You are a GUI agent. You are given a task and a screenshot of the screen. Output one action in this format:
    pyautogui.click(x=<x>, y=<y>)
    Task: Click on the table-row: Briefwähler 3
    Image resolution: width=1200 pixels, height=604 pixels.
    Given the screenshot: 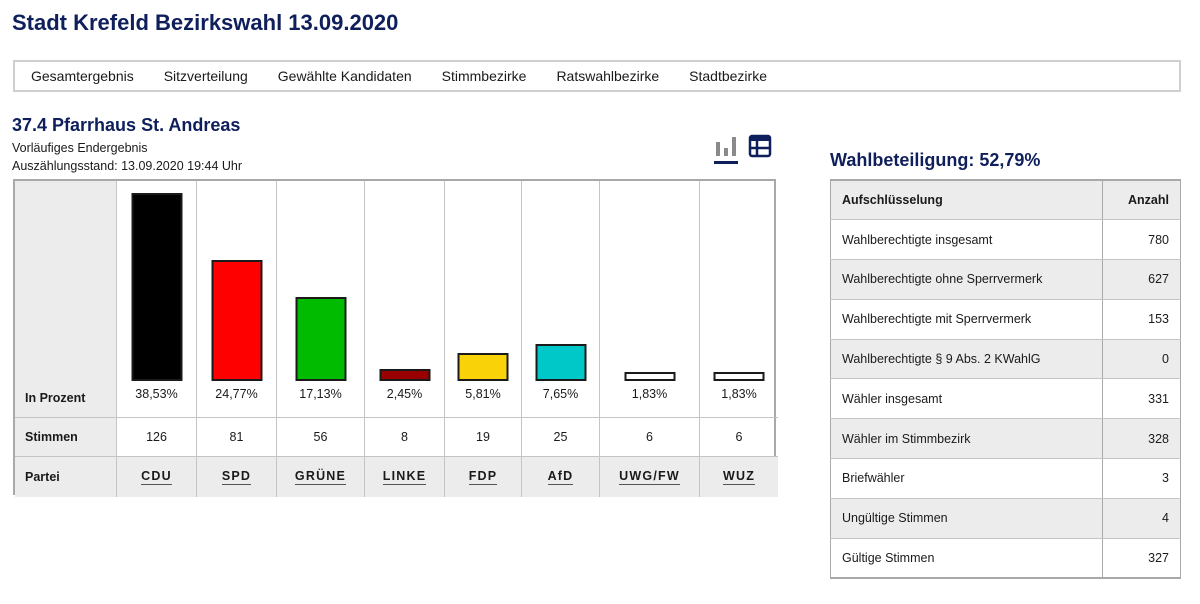 What is the action you would take?
    pyautogui.click(x=1005, y=478)
    